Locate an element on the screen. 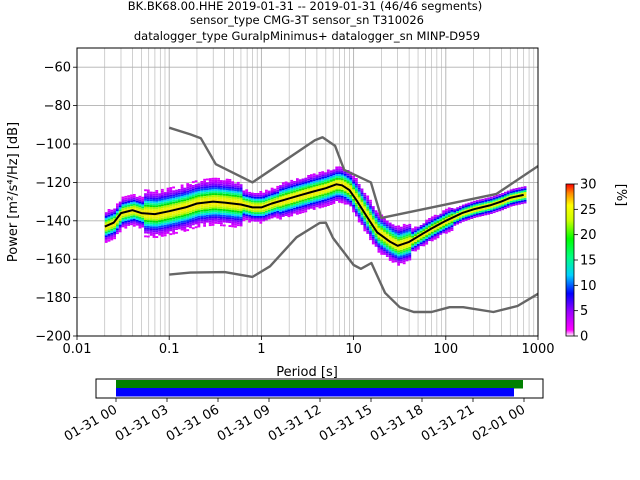 This screenshot has width=640, height=480. chart-title-line2: sensor_type CMG-3T sensor_sn T310026 is located at coordinates (307, 20).